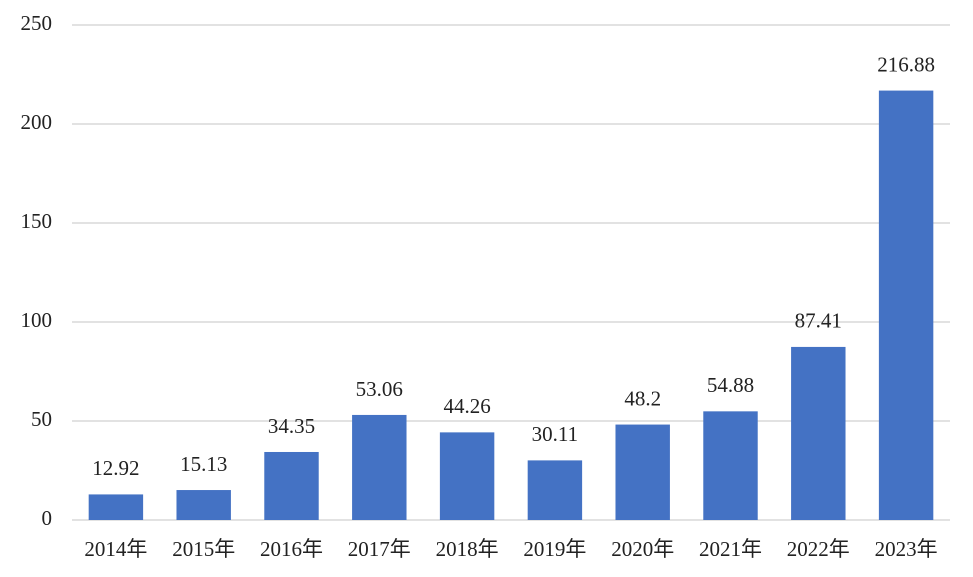 This screenshot has width=973, height=577. What do you see at coordinates (47, 518) in the screenshot?
I see `y-tick-label: 0` at bounding box center [47, 518].